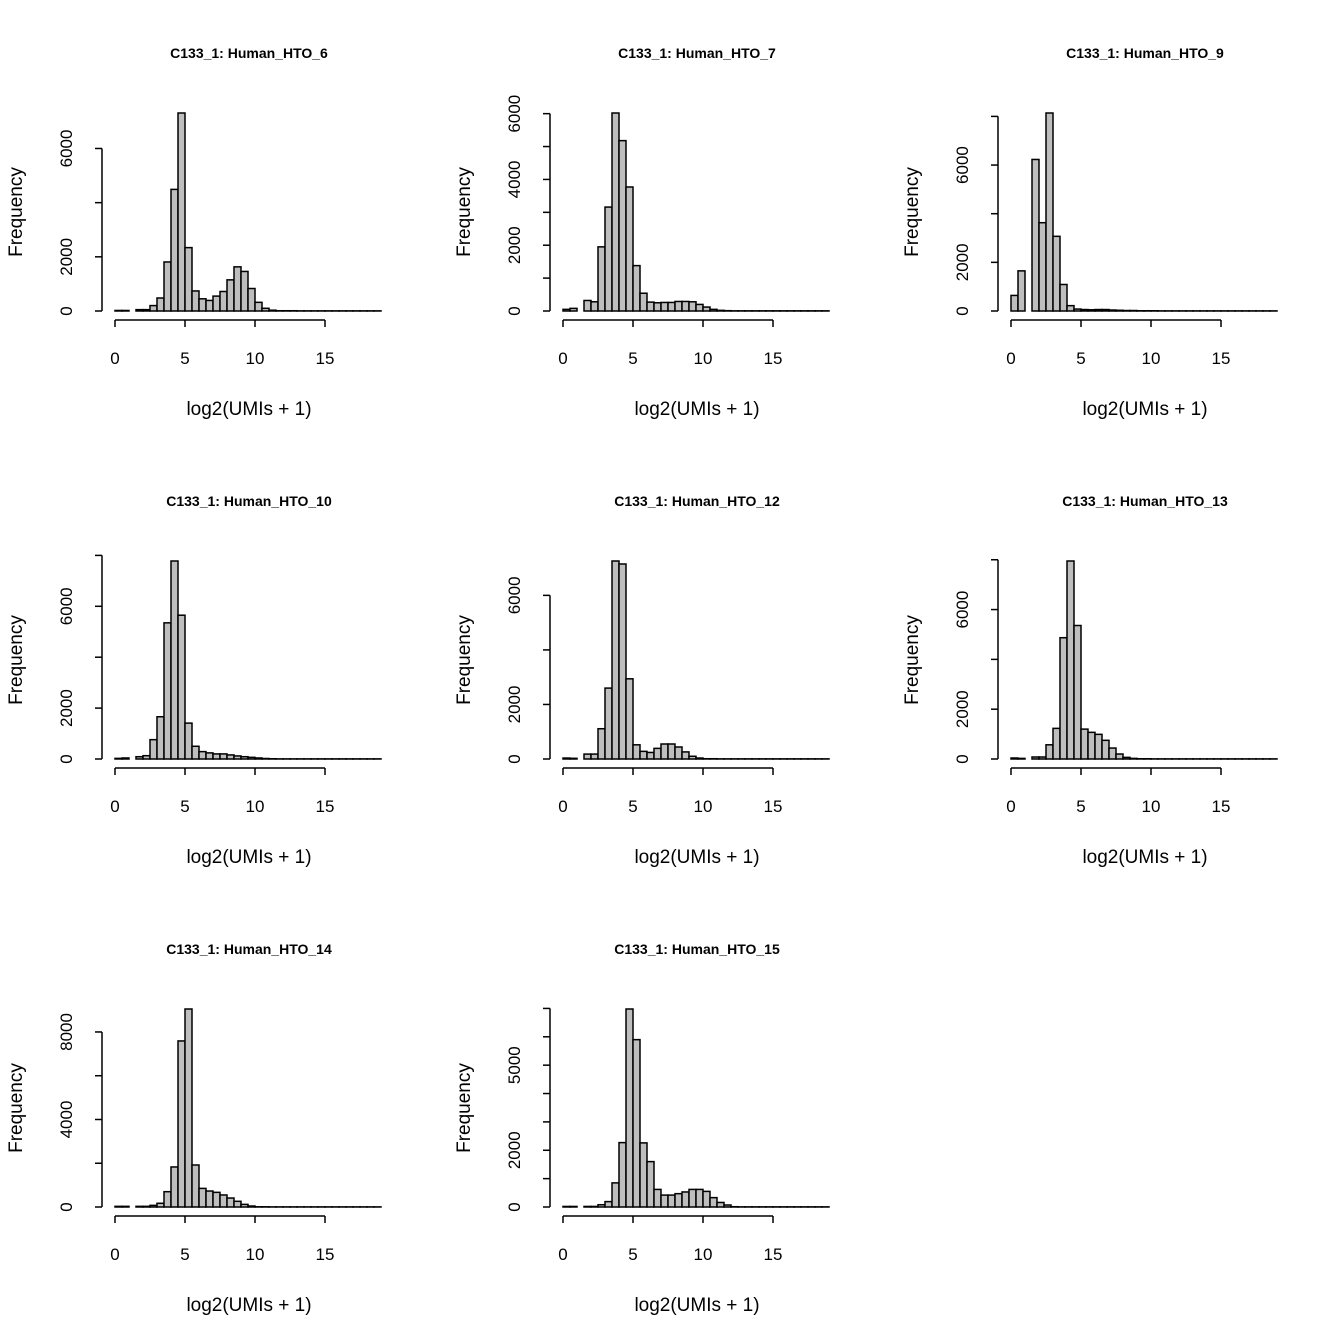 Image resolution: width=1344 pixels, height=1344 pixels. Describe the element at coordinates (66, 1120) in the screenshot. I see `y-tick-label: 4000` at that location.